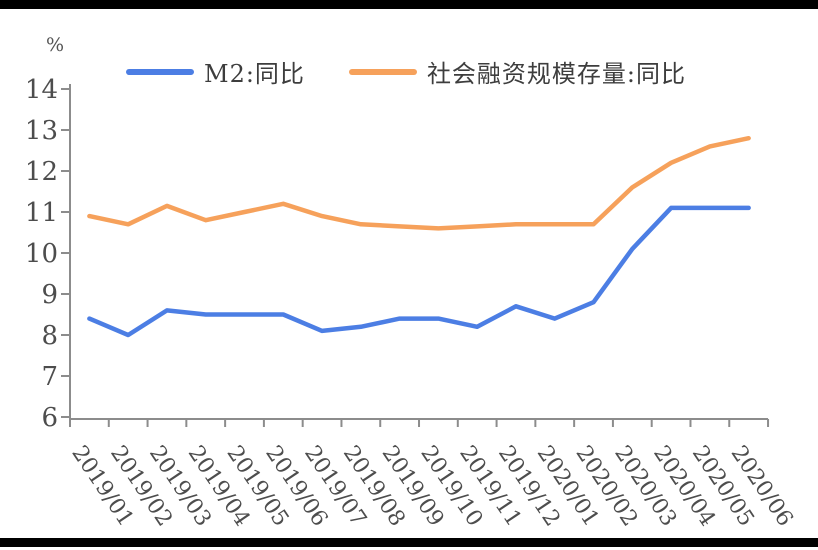 Image resolution: width=818 pixels, height=550 pixels. What do you see at coordinates (41, 254) in the screenshot?
I see `y-tick-label: 10` at bounding box center [41, 254].